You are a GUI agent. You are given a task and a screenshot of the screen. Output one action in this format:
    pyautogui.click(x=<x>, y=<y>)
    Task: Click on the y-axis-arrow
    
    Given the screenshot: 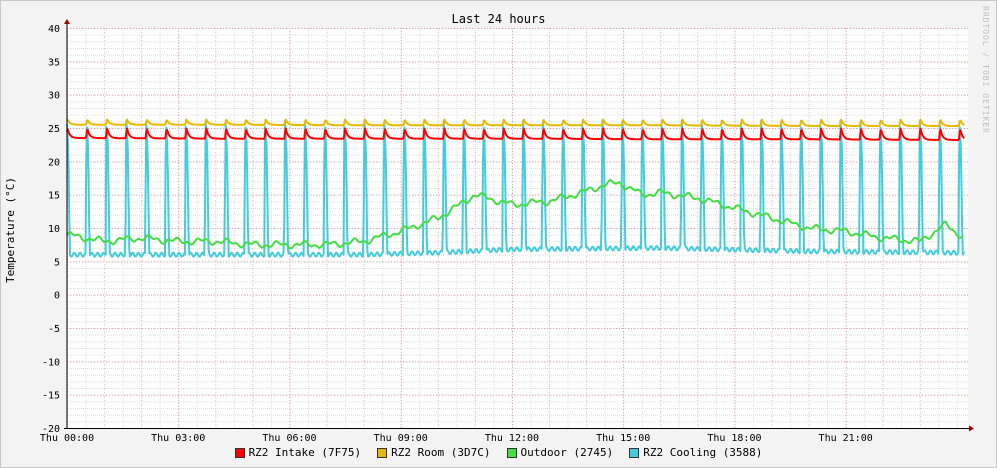 What is the action you would take?
    pyautogui.click(x=67, y=21)
    